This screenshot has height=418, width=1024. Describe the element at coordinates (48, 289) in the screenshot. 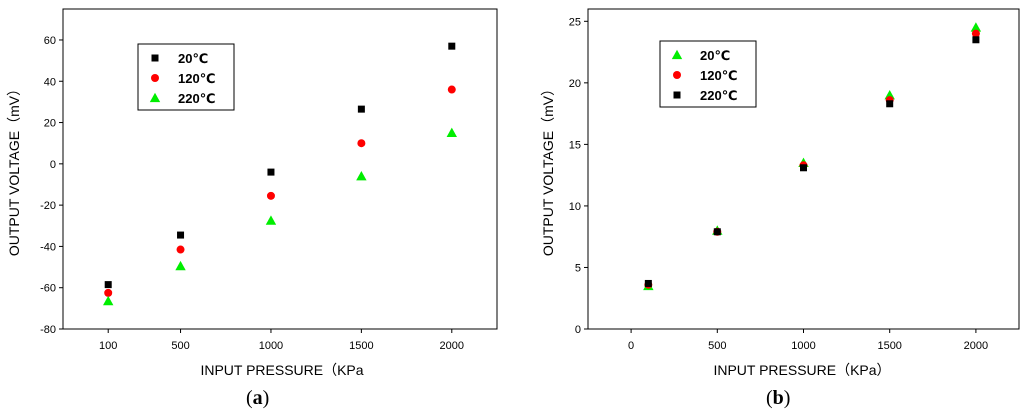

I see `y-tick-label: -60` at that location.